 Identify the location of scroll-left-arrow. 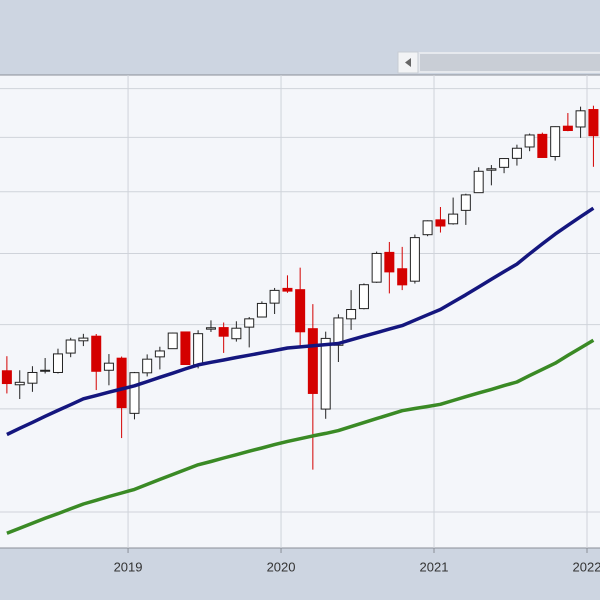
(408, 62).